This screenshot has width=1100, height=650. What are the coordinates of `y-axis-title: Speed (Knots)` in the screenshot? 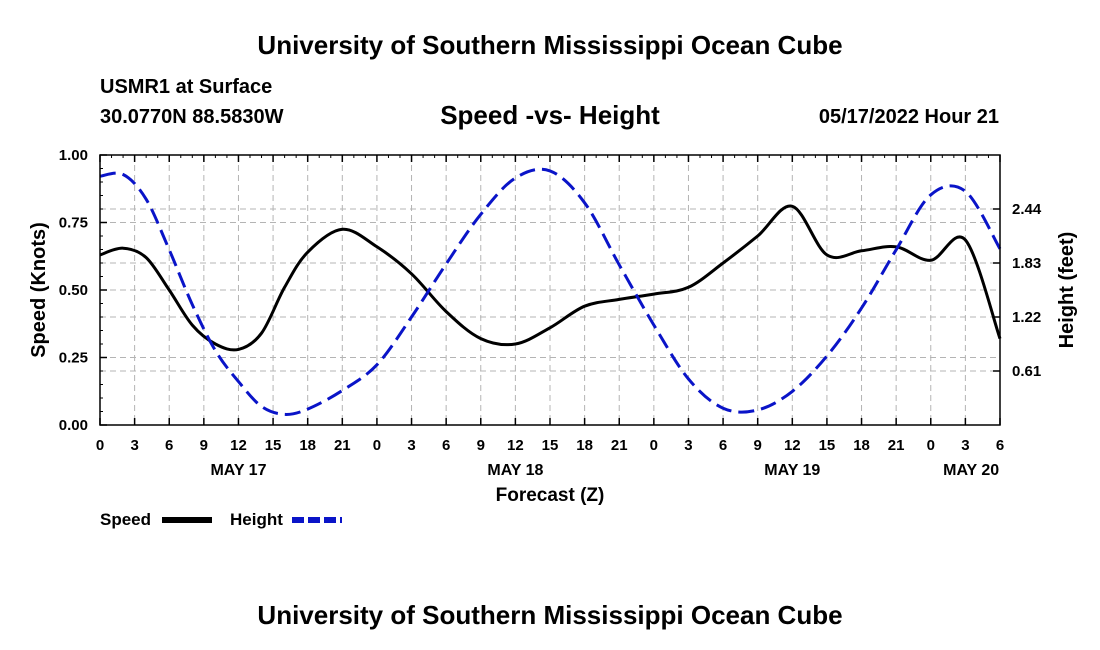 It's located at (39, 290).